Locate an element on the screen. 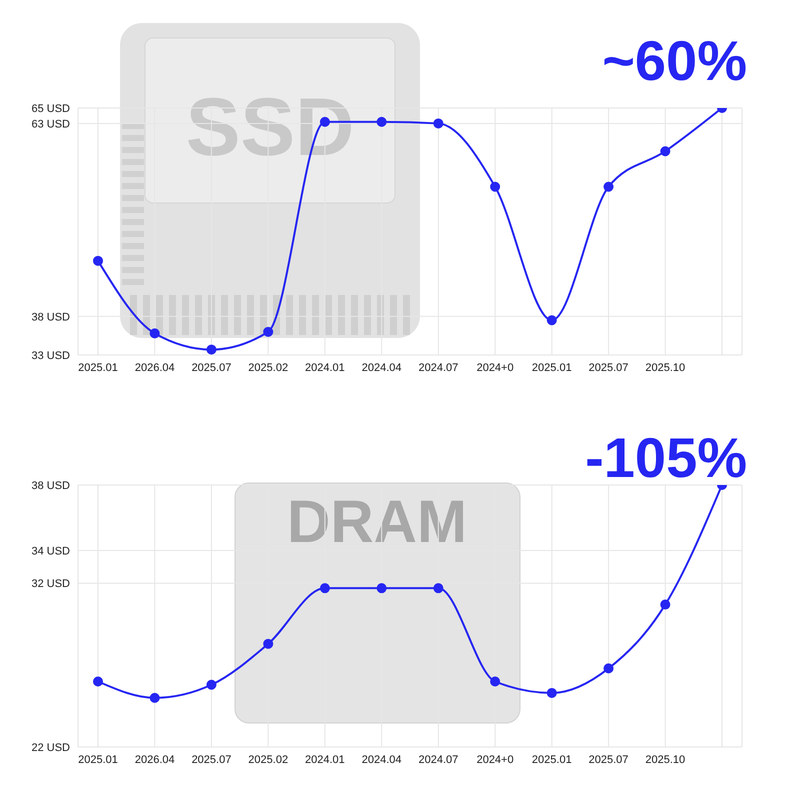 This screenshot has width=800, height=800. chart-title: ~60% is located at coordinates (674, 60).